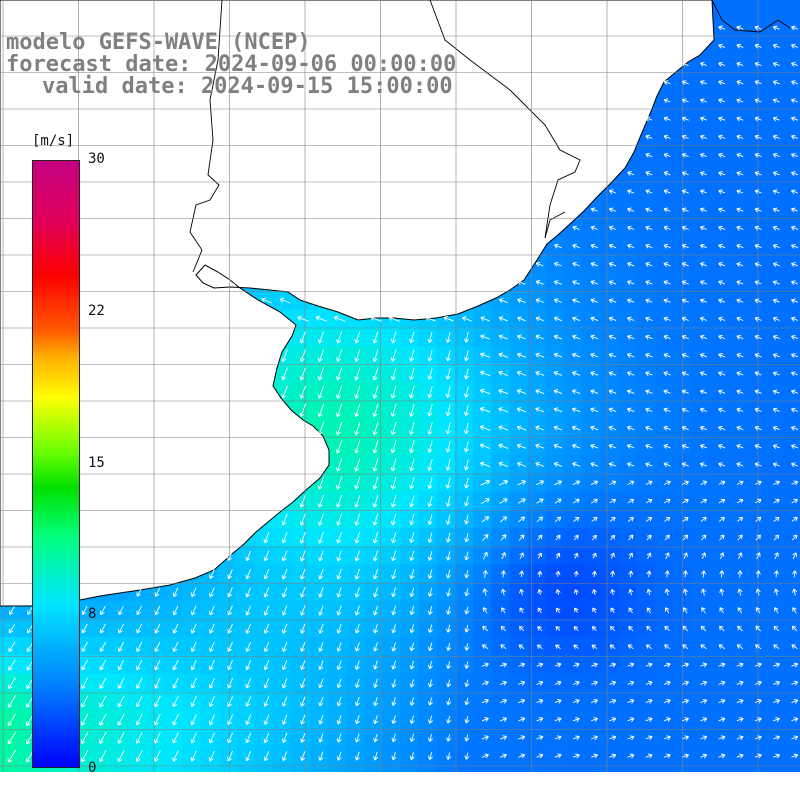 The image size is (800, 800). Describe the element at coordinates (56, 464) in the screenshot. I see `colorbar` at that location.